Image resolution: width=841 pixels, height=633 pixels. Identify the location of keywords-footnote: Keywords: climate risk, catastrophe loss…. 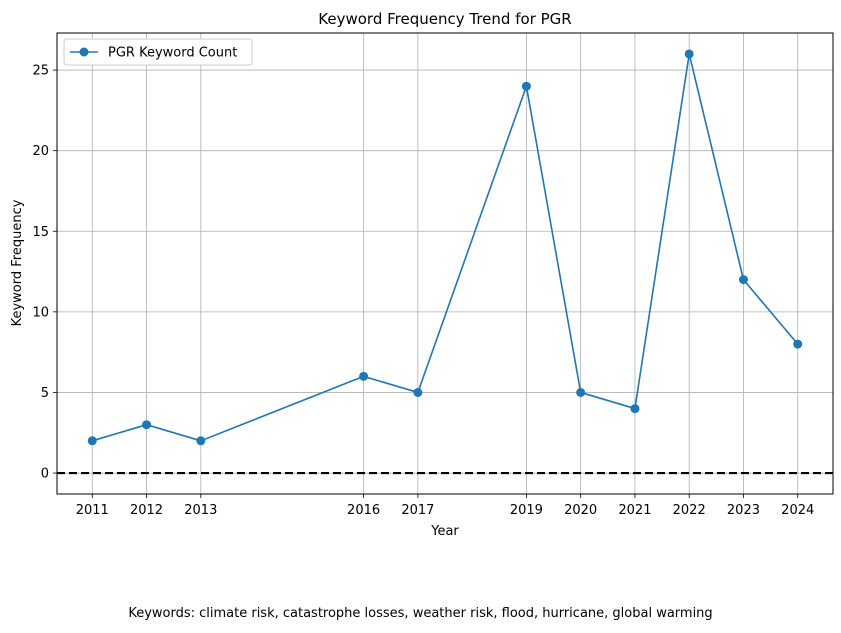
(420, 613).